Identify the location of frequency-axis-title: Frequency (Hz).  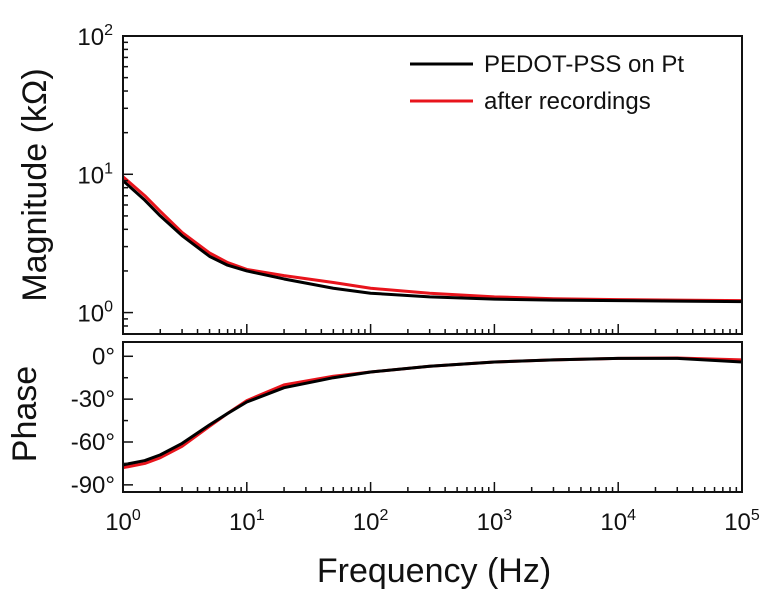
(434, 571).